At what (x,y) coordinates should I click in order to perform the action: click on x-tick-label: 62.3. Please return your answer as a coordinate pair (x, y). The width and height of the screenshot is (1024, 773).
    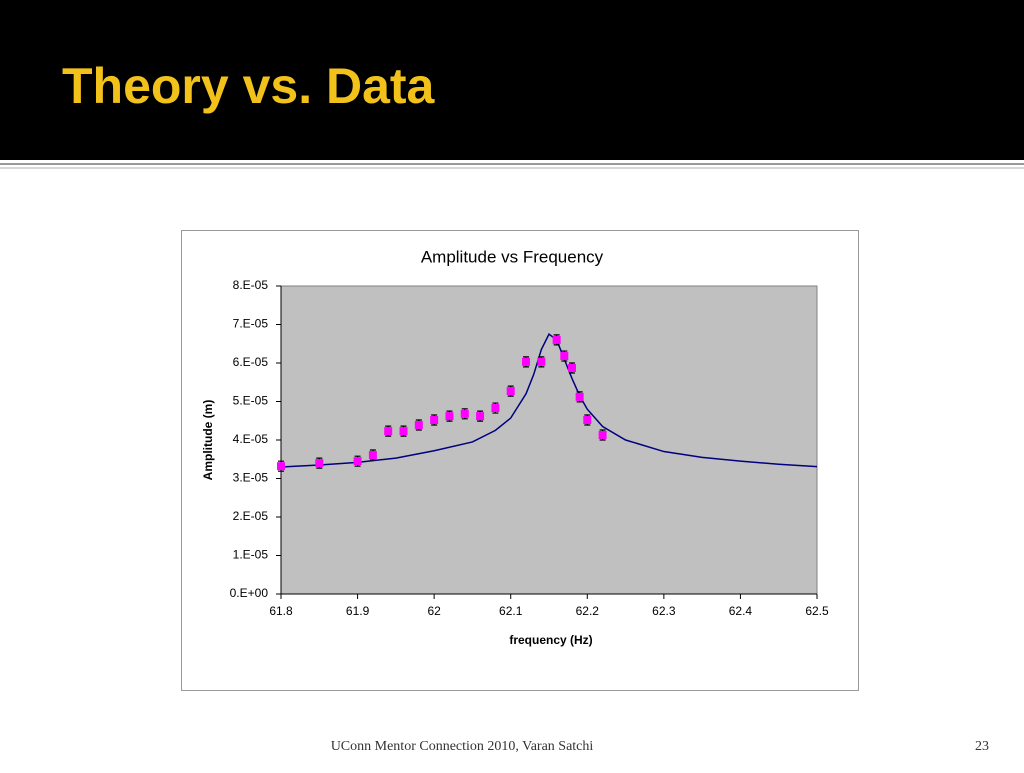
    Looking at the image, I should click on (664, 611).